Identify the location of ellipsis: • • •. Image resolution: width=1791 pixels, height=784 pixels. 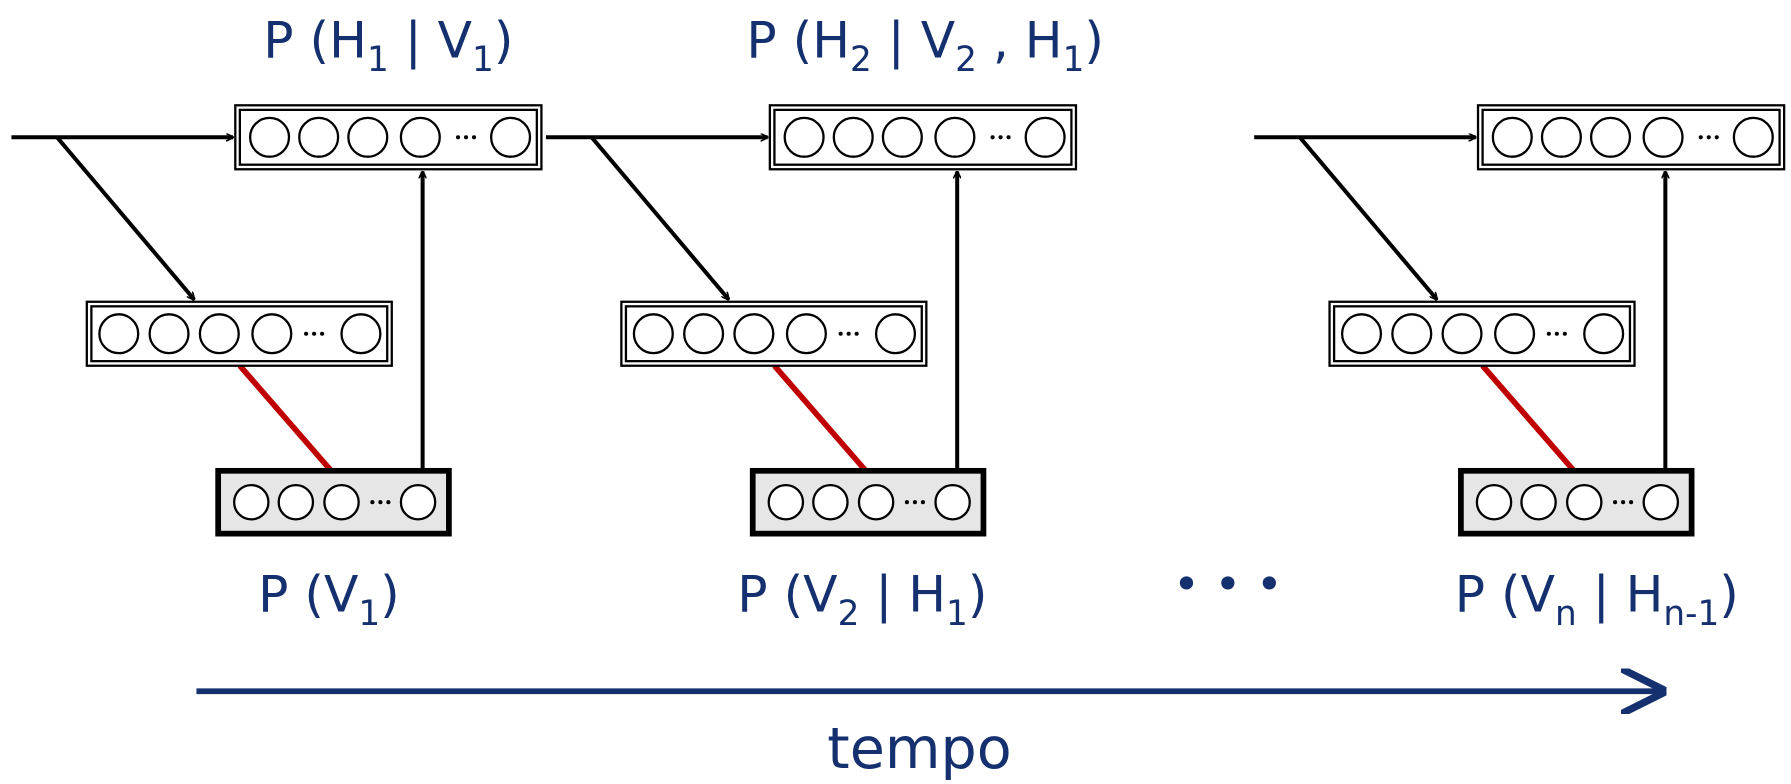
(1228, 584).